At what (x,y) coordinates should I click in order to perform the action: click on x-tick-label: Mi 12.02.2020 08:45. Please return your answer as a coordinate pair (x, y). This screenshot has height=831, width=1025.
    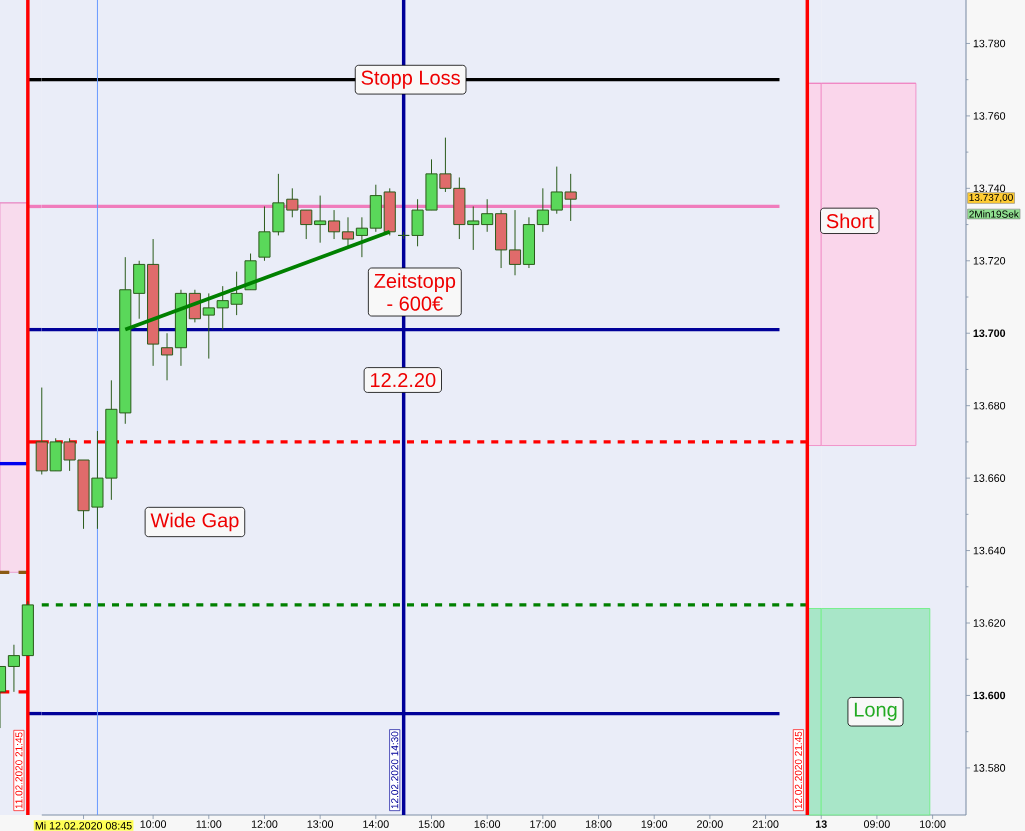
    Looking at the image, I should click on (83, 825).